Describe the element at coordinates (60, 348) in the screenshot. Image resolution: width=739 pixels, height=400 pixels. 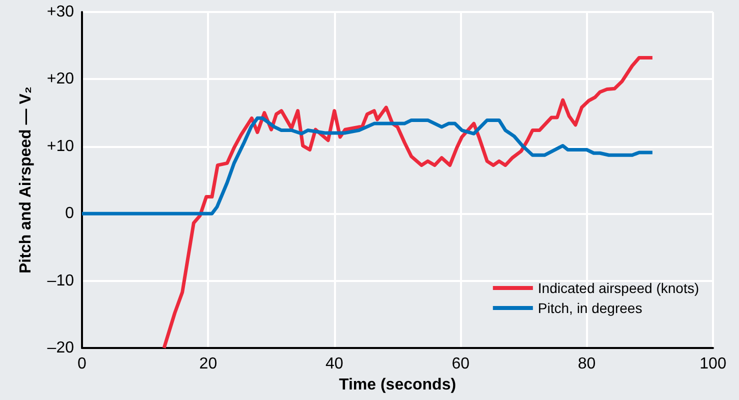
I see `y-tick-label: –20` at that location.